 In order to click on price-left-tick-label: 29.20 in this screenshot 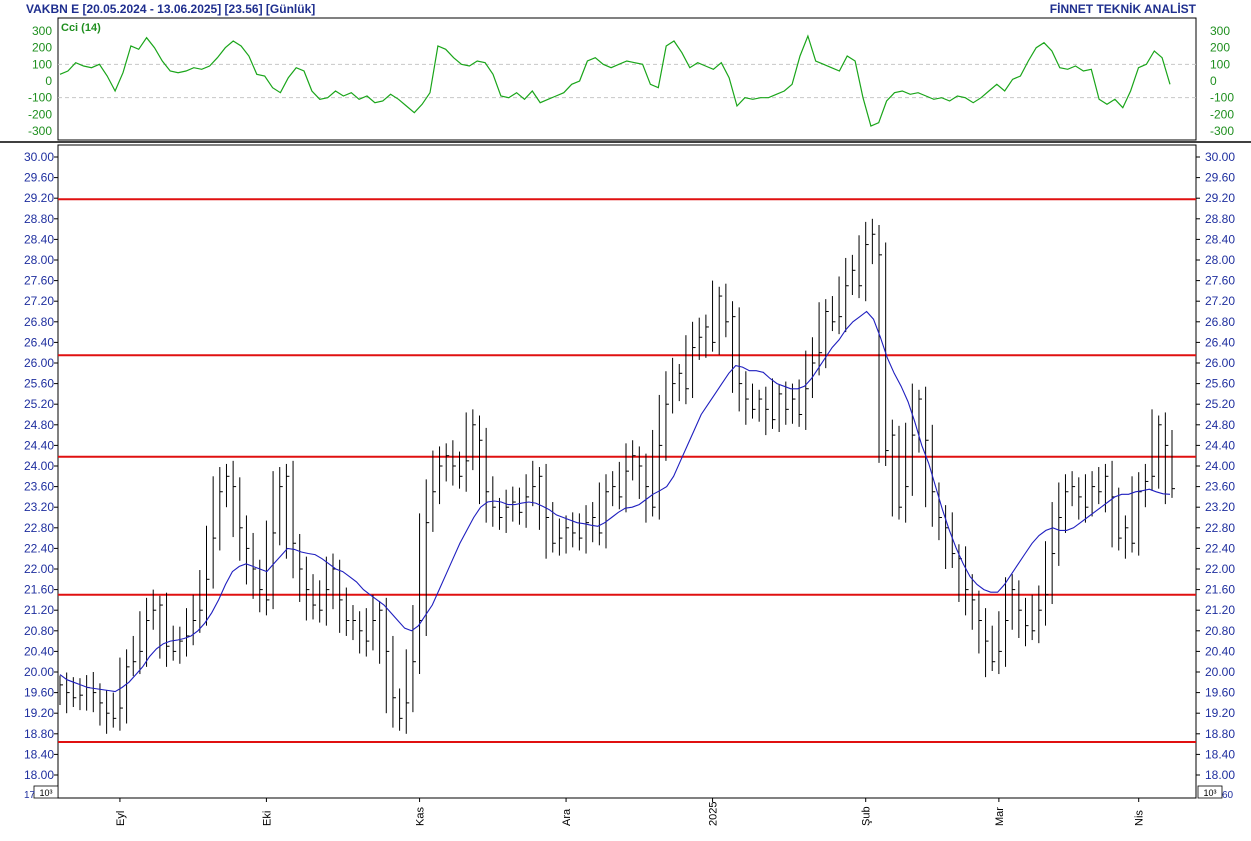, I will do `click(39, 198)`.